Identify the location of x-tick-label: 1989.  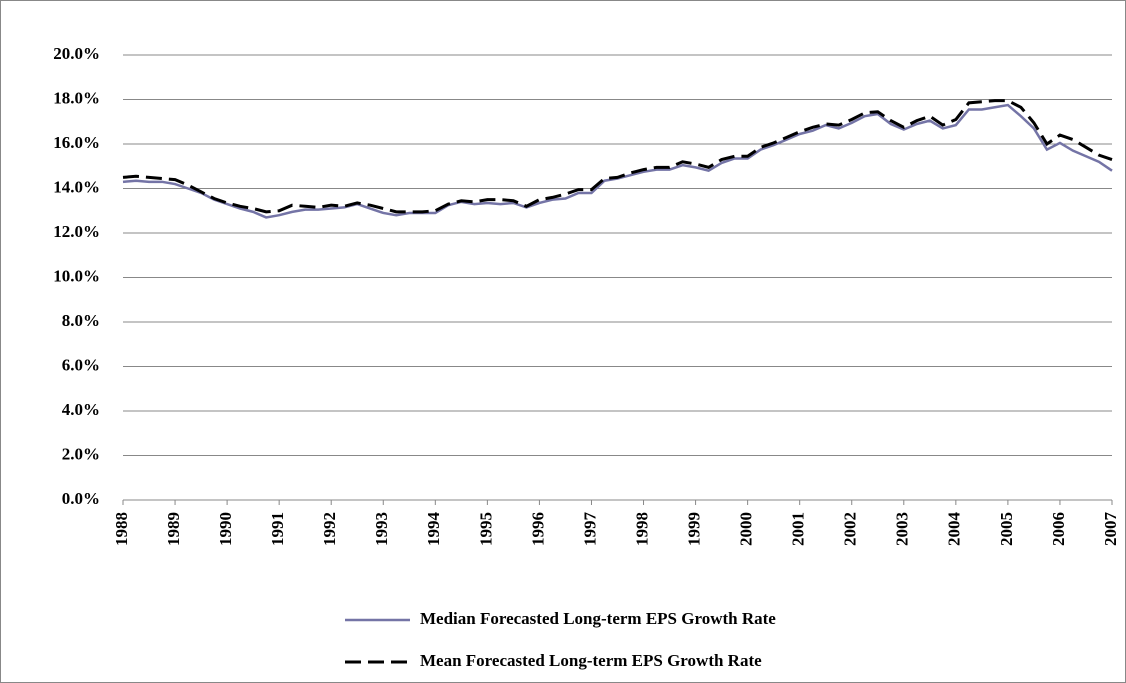
(173, 529).